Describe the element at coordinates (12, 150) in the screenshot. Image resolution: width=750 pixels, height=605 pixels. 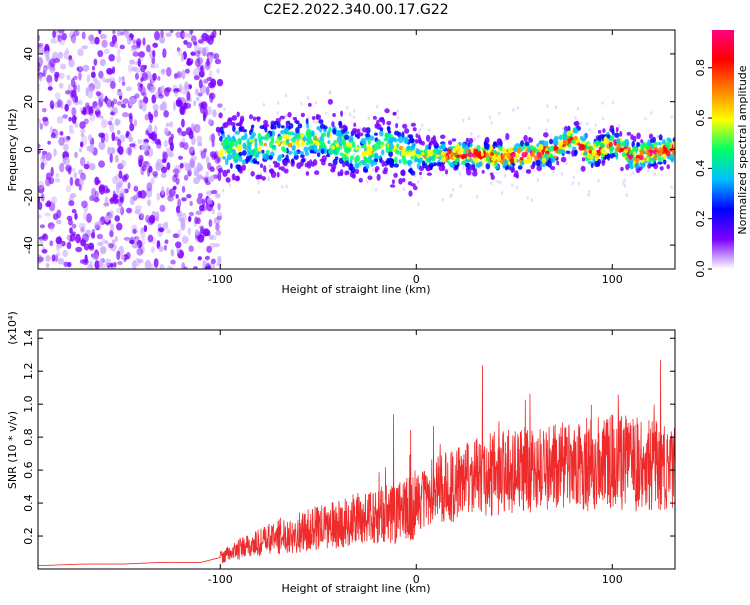
I see `spectrogram-y-label: Frequency (Hz)` at that location.